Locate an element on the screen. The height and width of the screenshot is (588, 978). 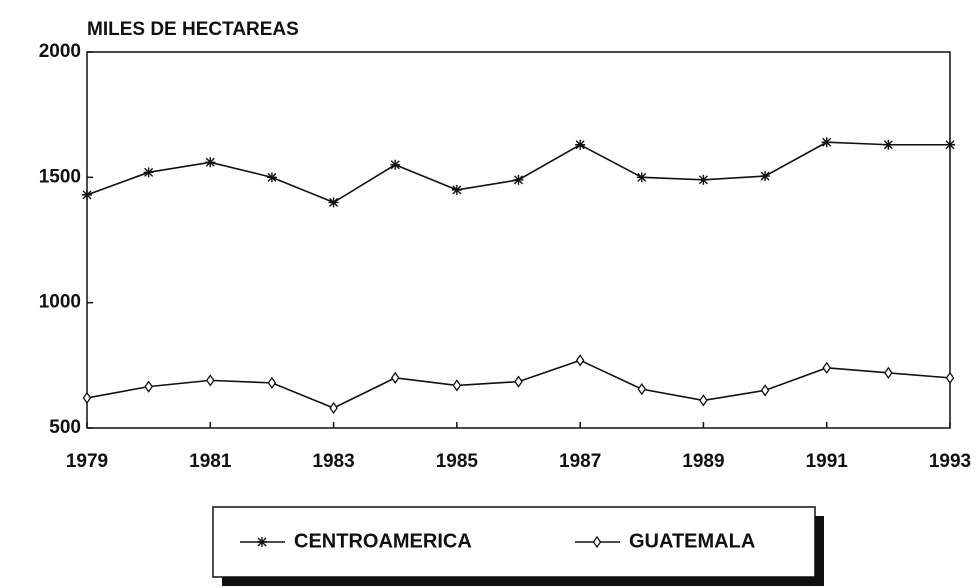
x-tick-label: 1991 is located at coordinates (827, 461).